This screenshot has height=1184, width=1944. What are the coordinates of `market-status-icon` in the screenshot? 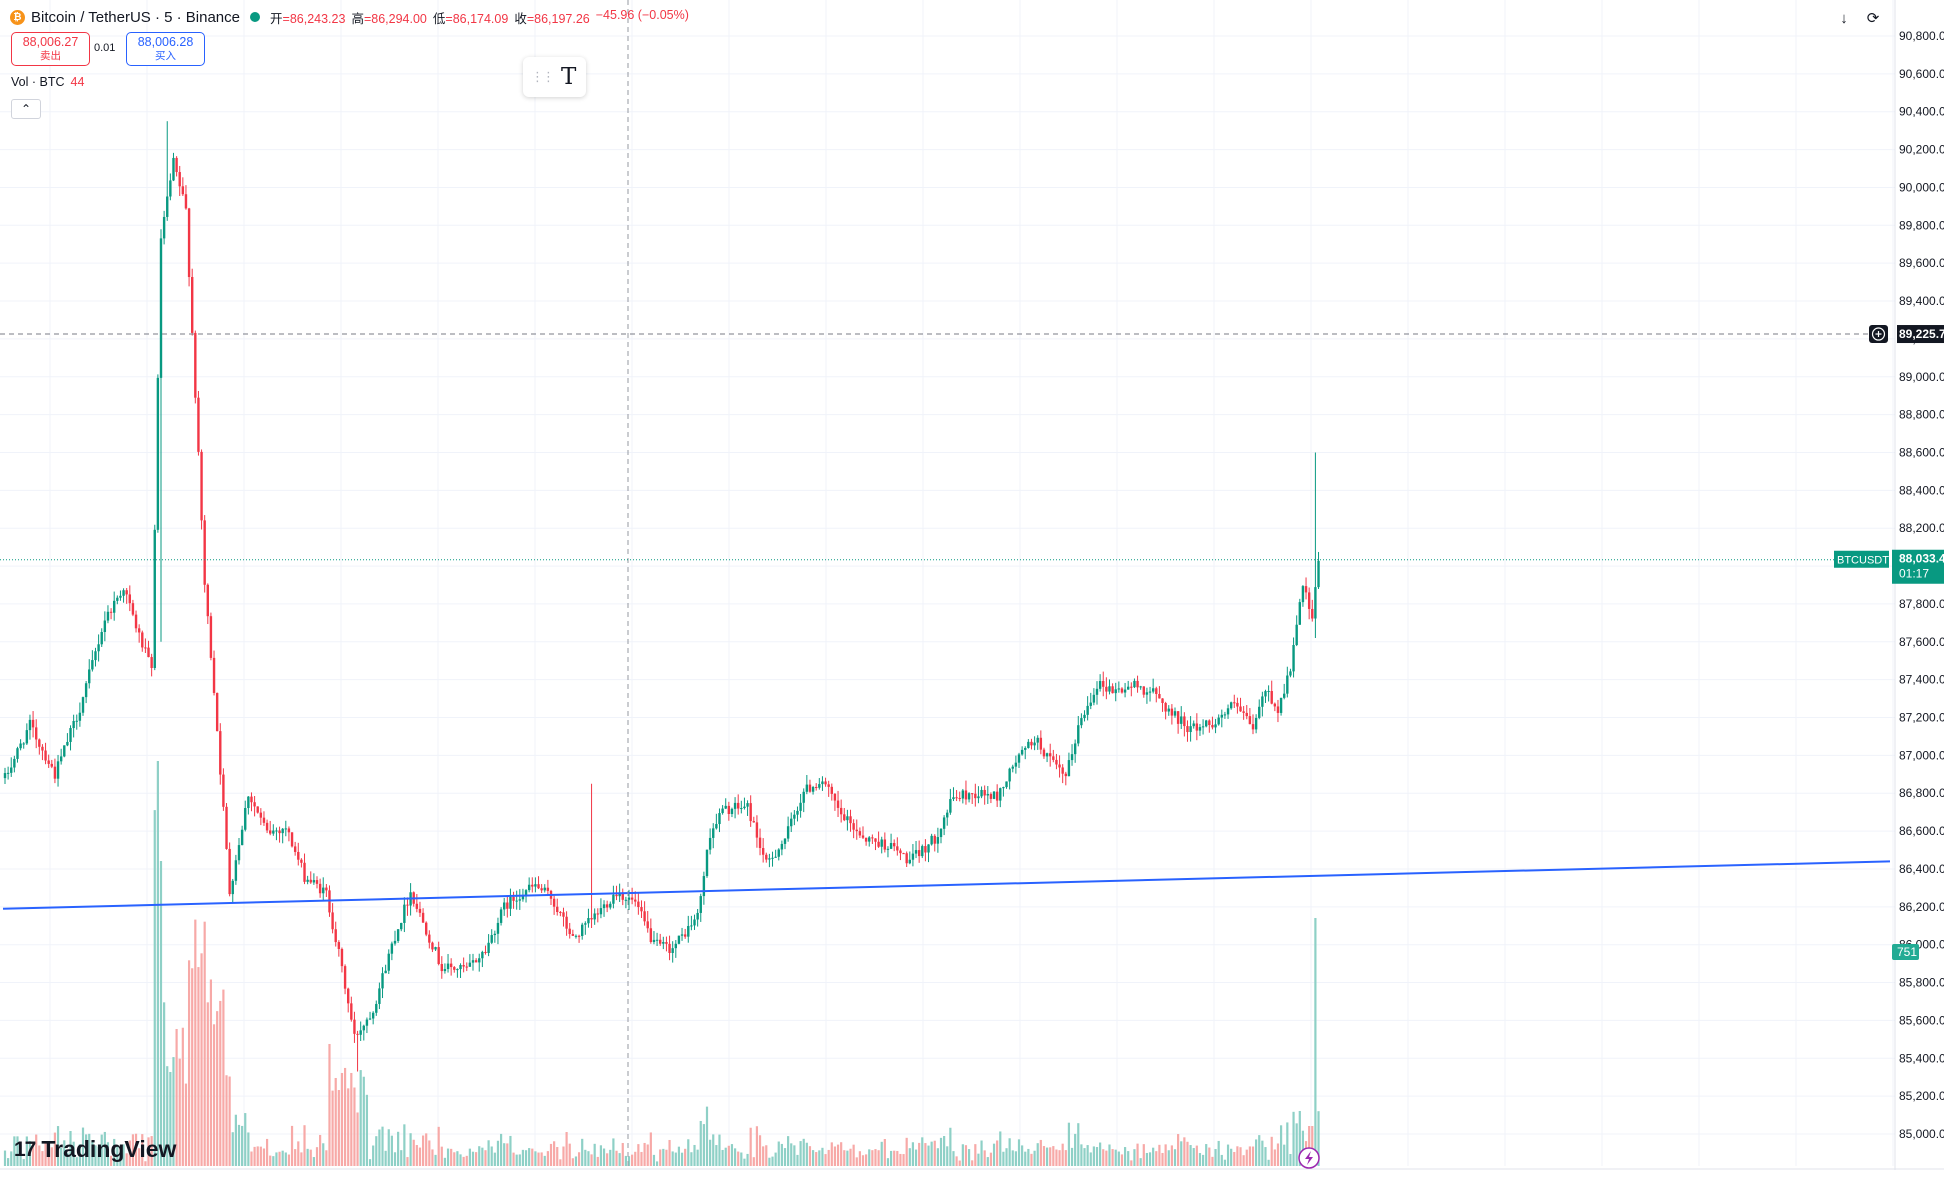 It's located at (255, 17).